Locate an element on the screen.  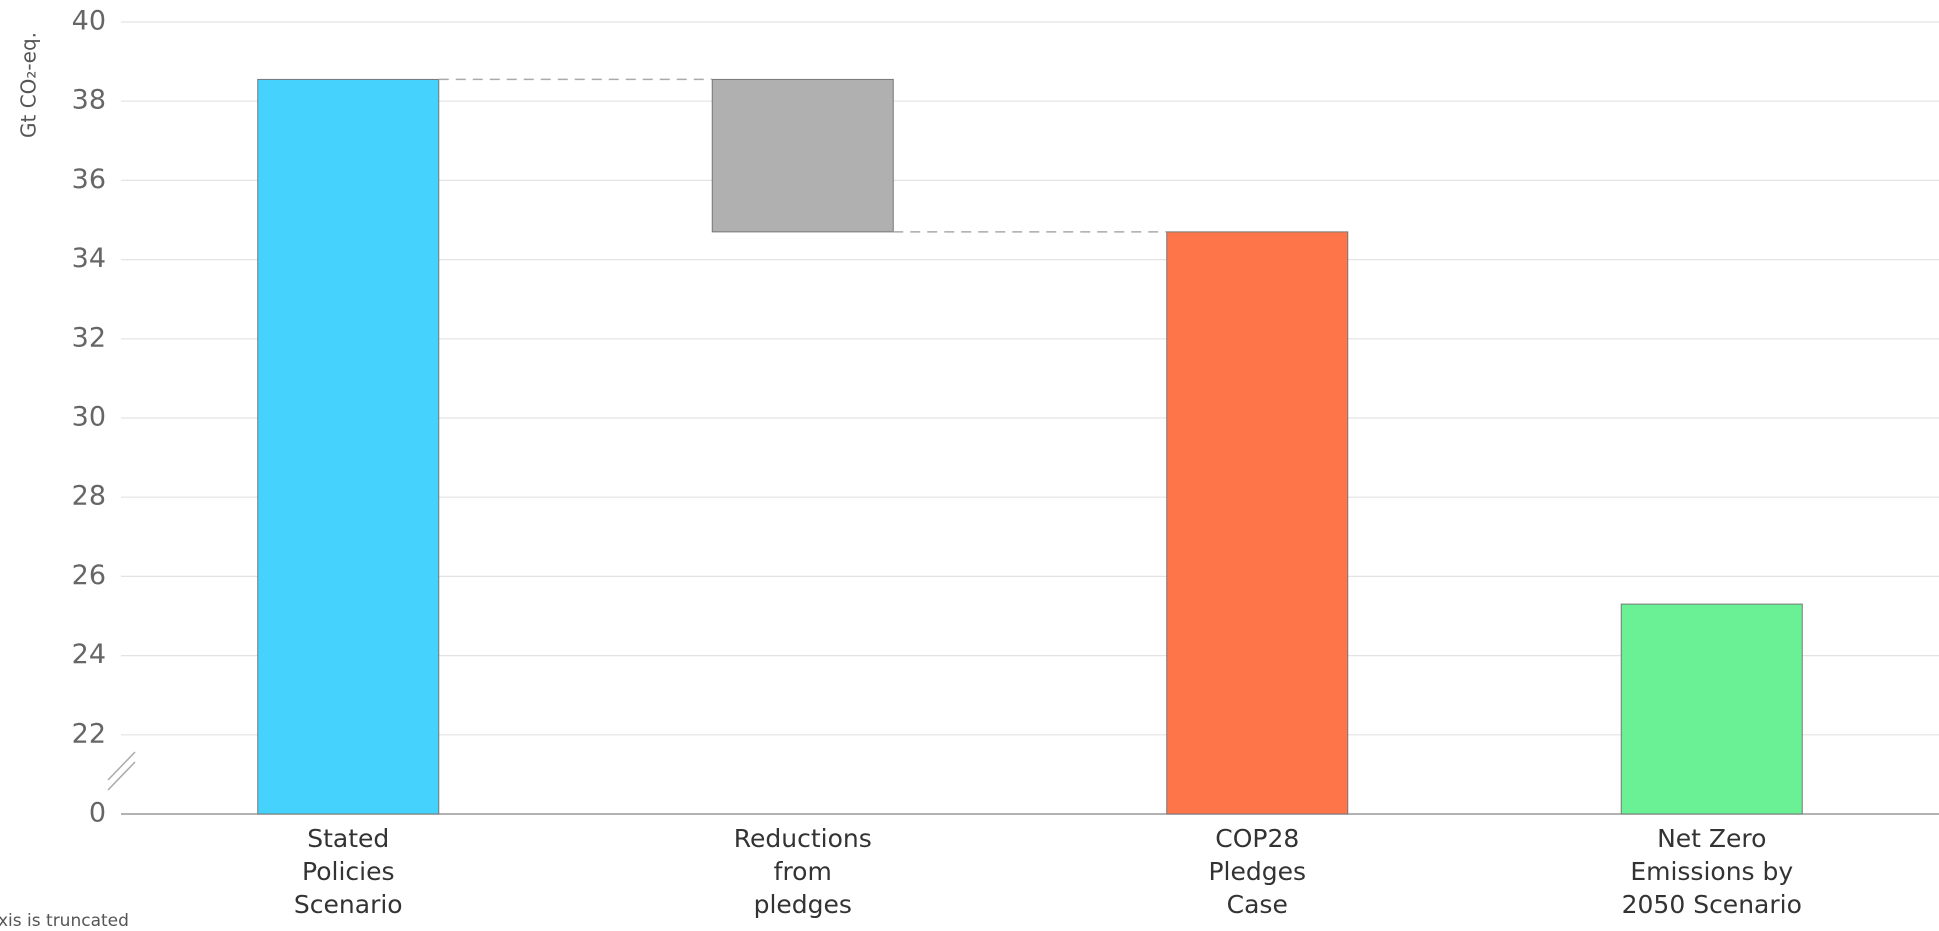
y-tick-label: 34 is located at coordinates (89, 258).